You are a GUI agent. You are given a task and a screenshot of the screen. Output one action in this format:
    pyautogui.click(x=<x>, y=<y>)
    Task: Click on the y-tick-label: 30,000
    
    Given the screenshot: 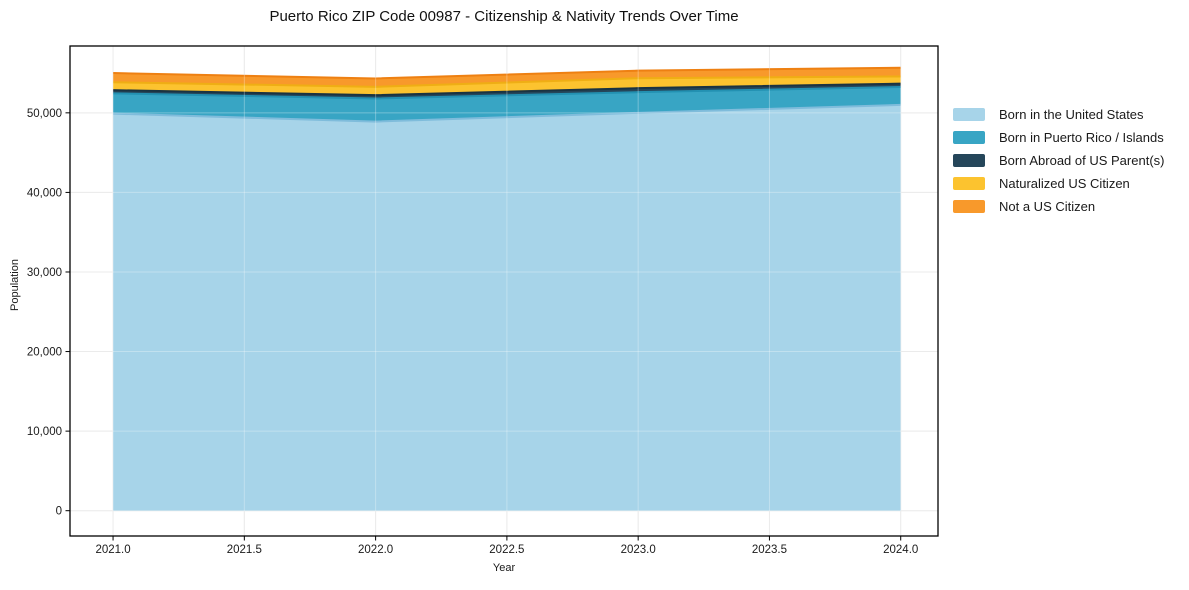 What is the action you would take?
    pyautogui.click(x=44, y=273)
    